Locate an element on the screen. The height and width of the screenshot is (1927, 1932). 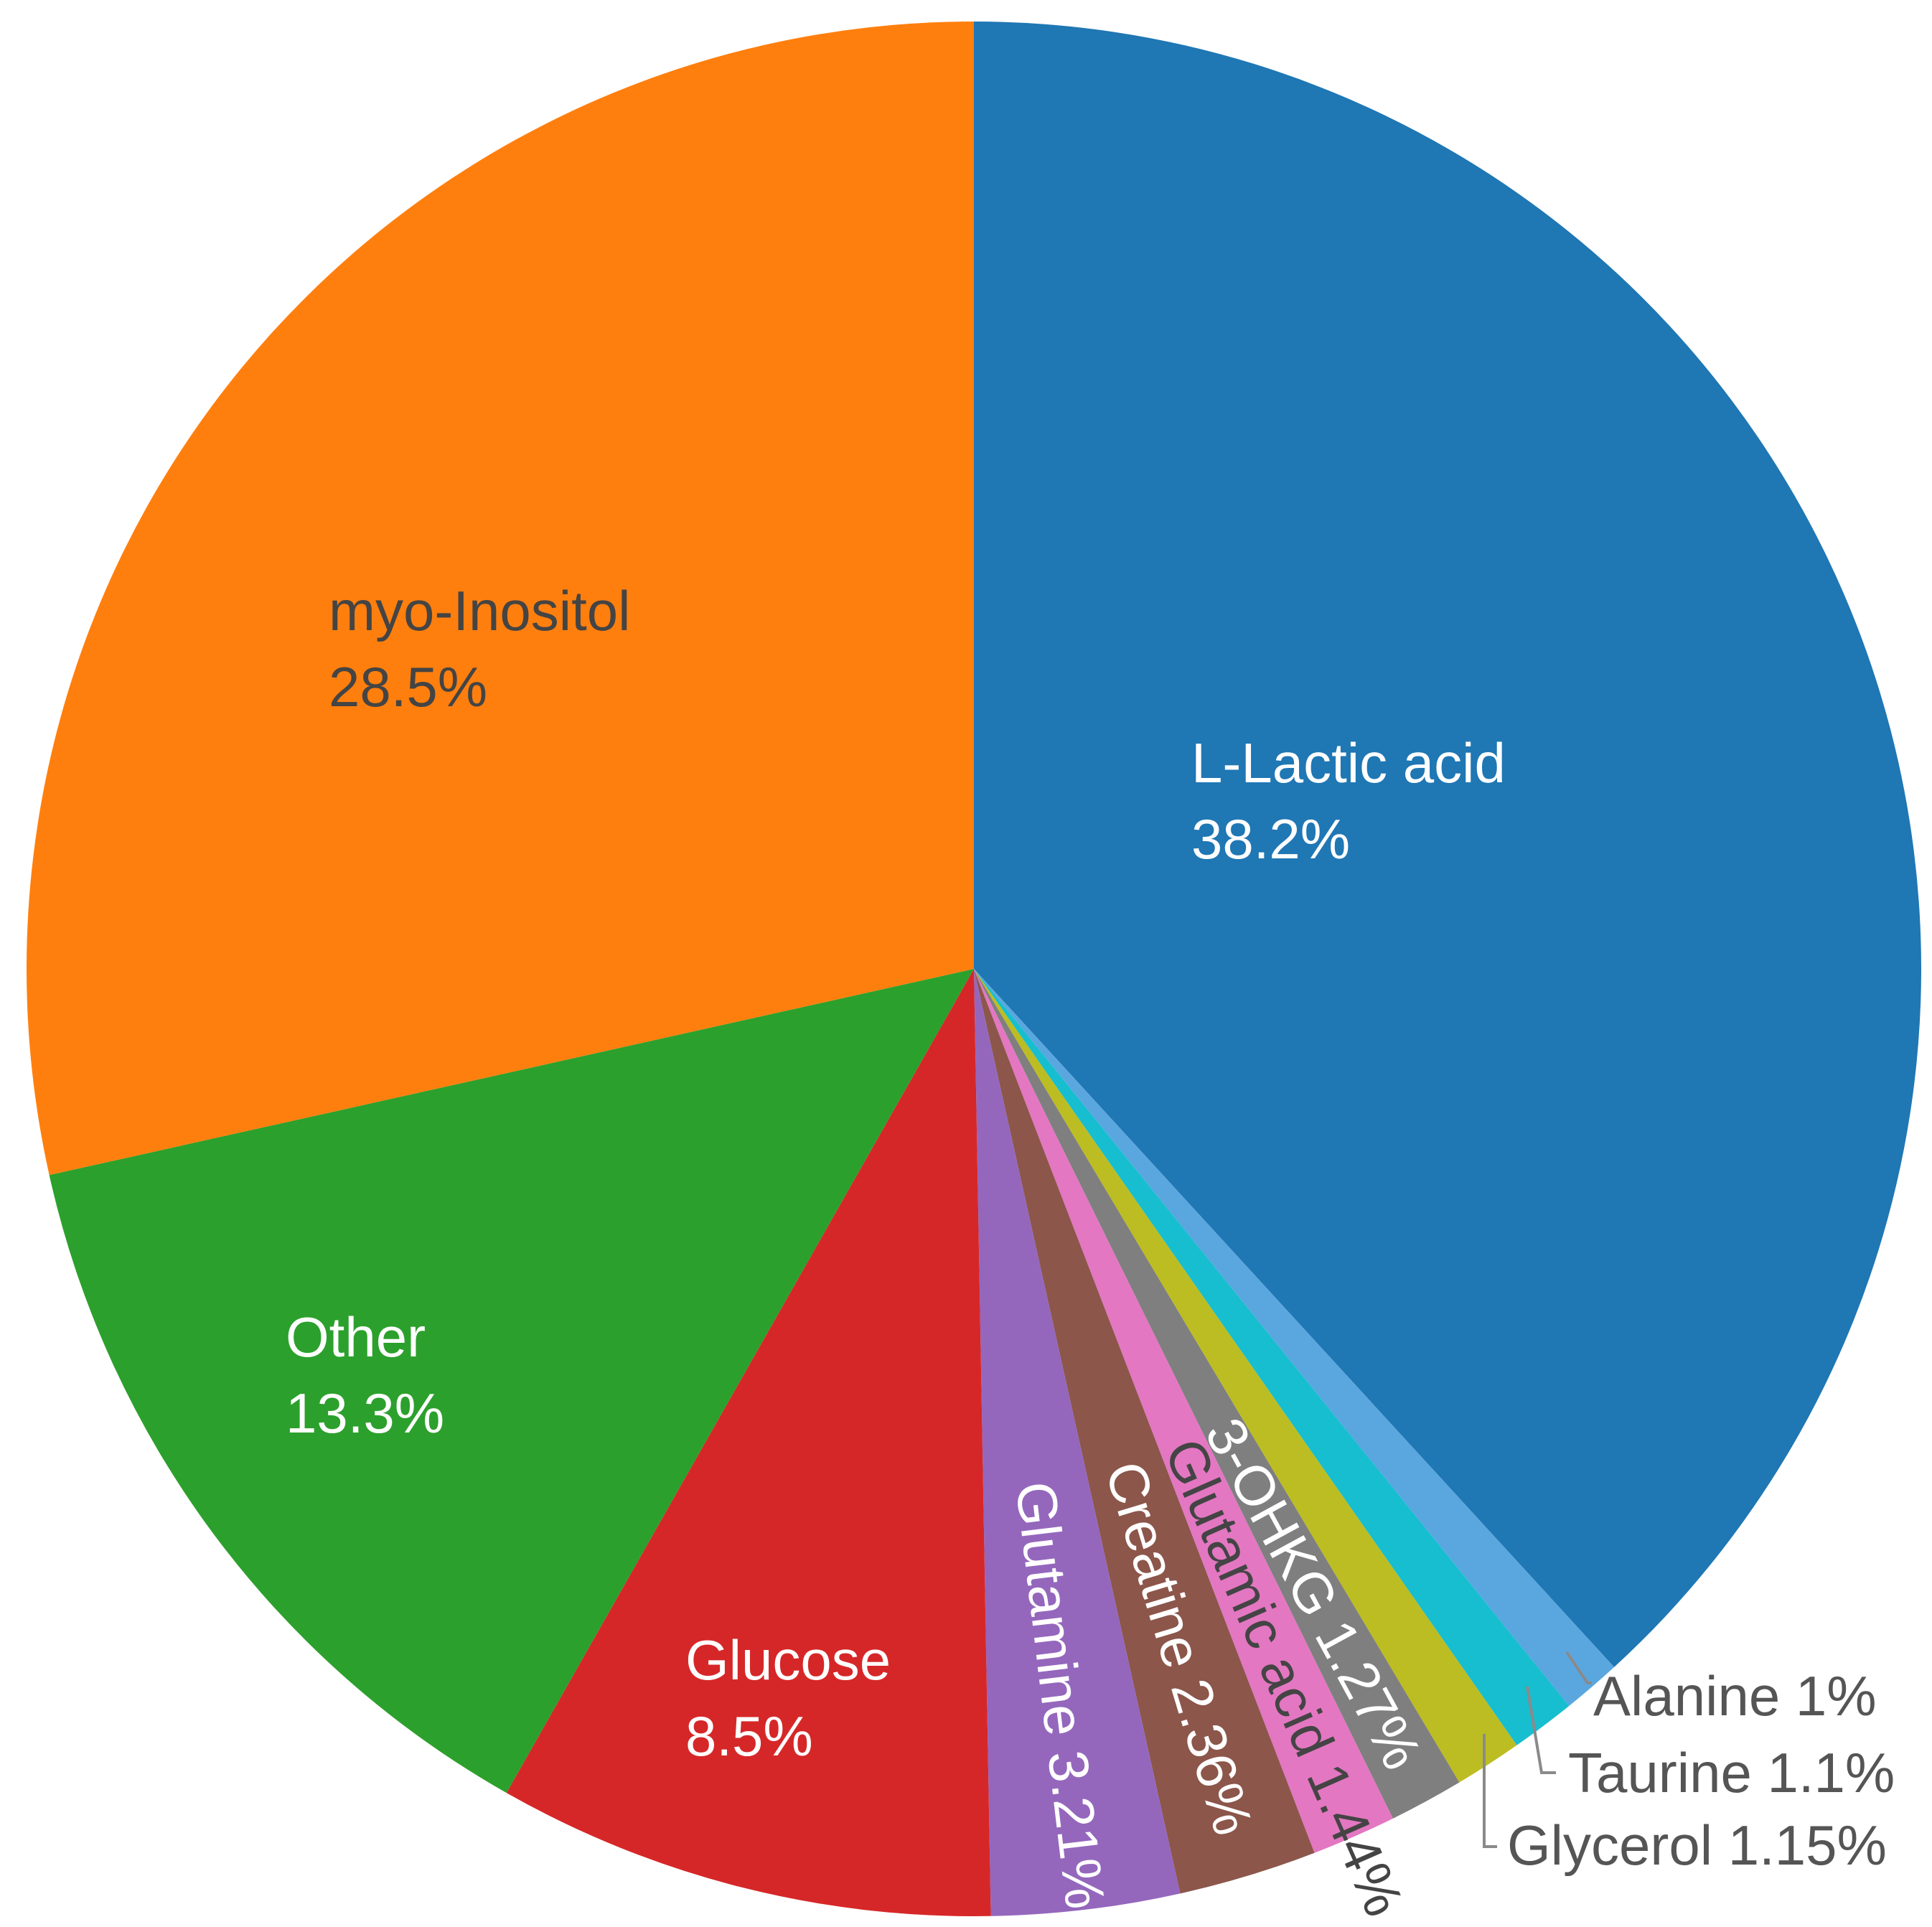
slice-label-glycerol: Glycerol 1.15% is located at coordinates (1697, 1845).